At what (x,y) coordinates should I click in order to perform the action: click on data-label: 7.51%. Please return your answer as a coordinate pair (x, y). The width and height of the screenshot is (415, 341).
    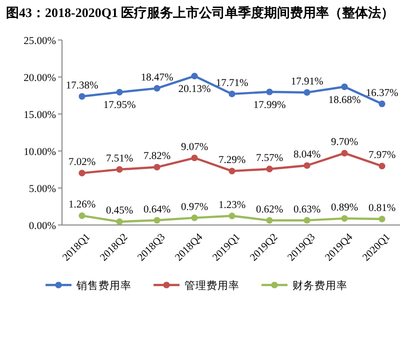
    Looking at the image, I should click on (120, 158).